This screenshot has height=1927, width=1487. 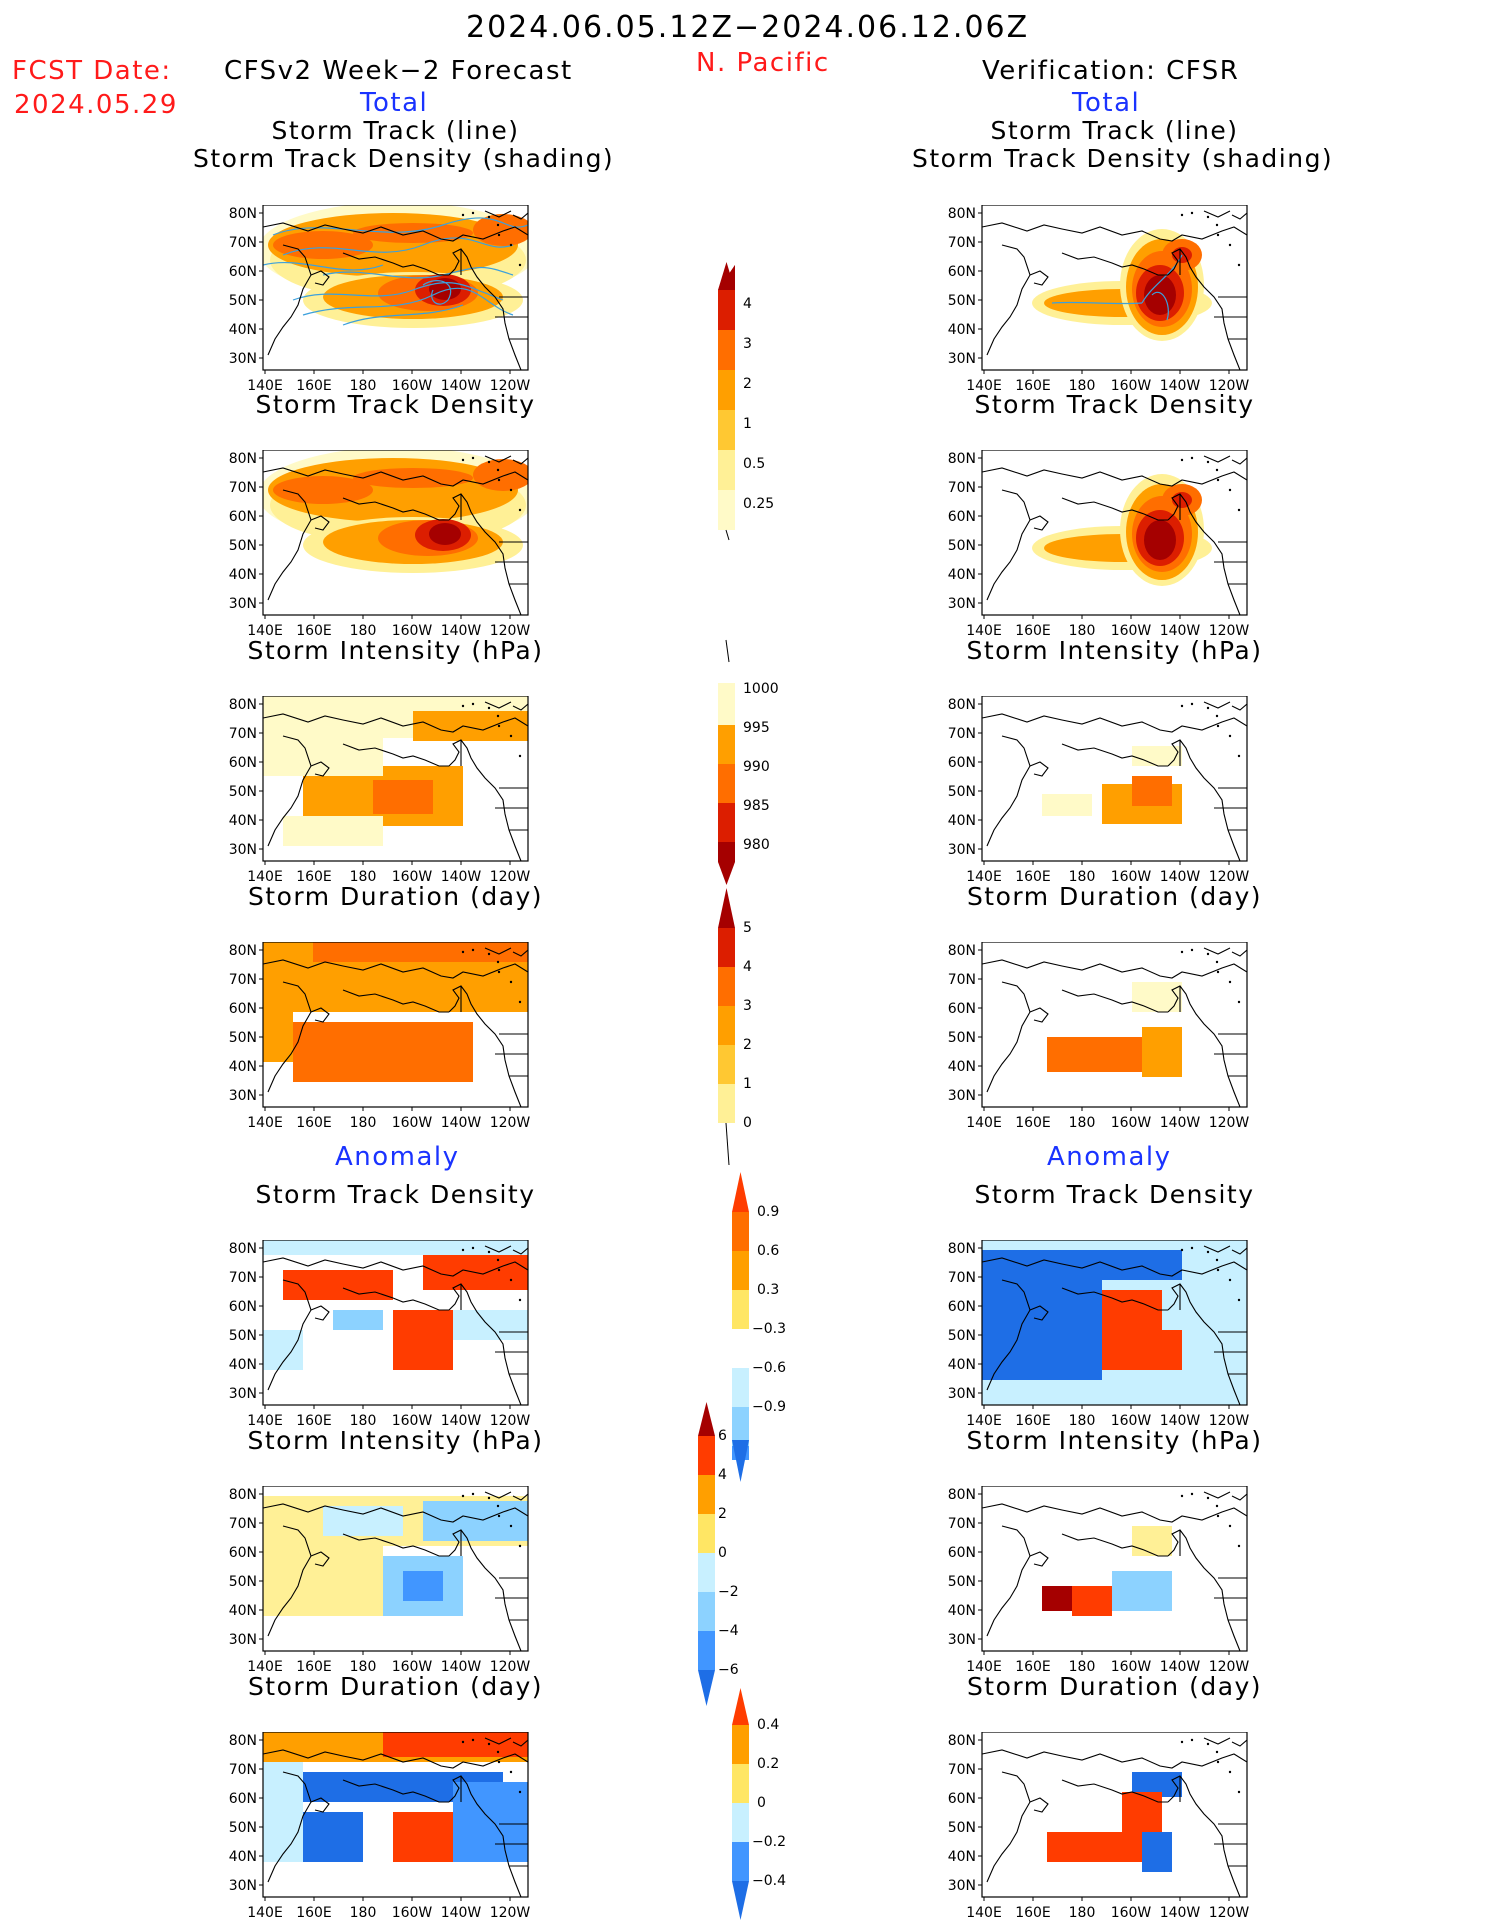 I want to click on cb4-l0: 0.9, so click(x=768, y=1212).